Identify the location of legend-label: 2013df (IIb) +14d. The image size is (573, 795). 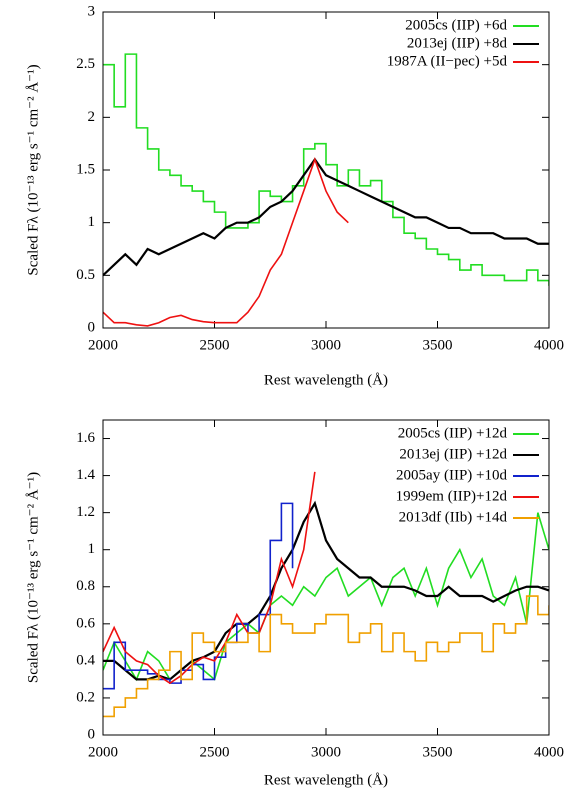
(453, 517).